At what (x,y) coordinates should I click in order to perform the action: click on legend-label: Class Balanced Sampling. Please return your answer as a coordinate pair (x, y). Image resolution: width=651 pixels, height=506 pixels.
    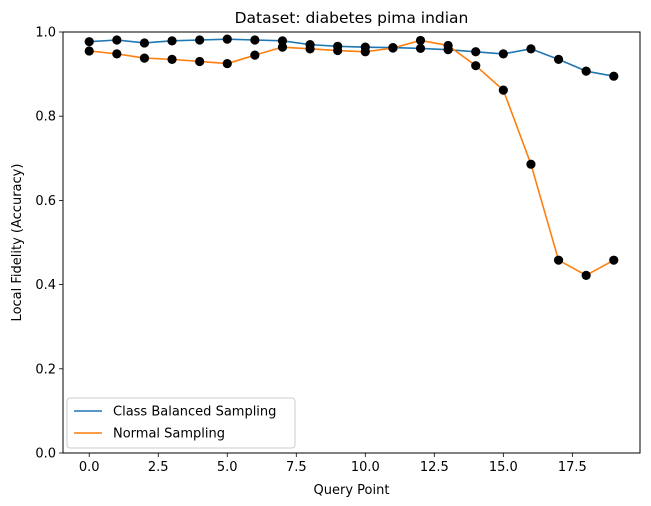
    Looking at the image, I should click on (194, 412).